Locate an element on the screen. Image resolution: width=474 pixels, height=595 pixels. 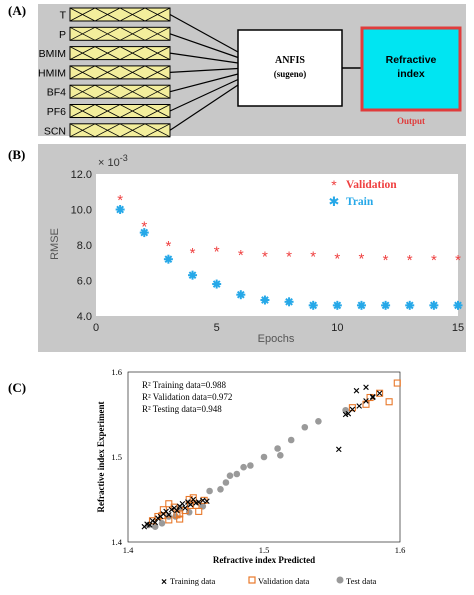
output-caption: Output is located at coordinates (411, 121).